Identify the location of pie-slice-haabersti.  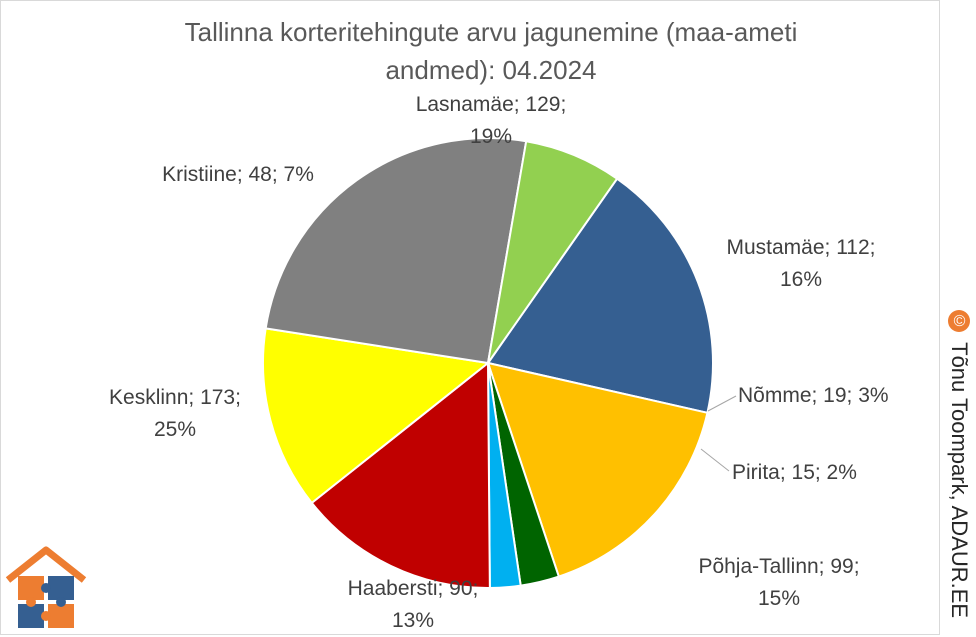
(376, 416).